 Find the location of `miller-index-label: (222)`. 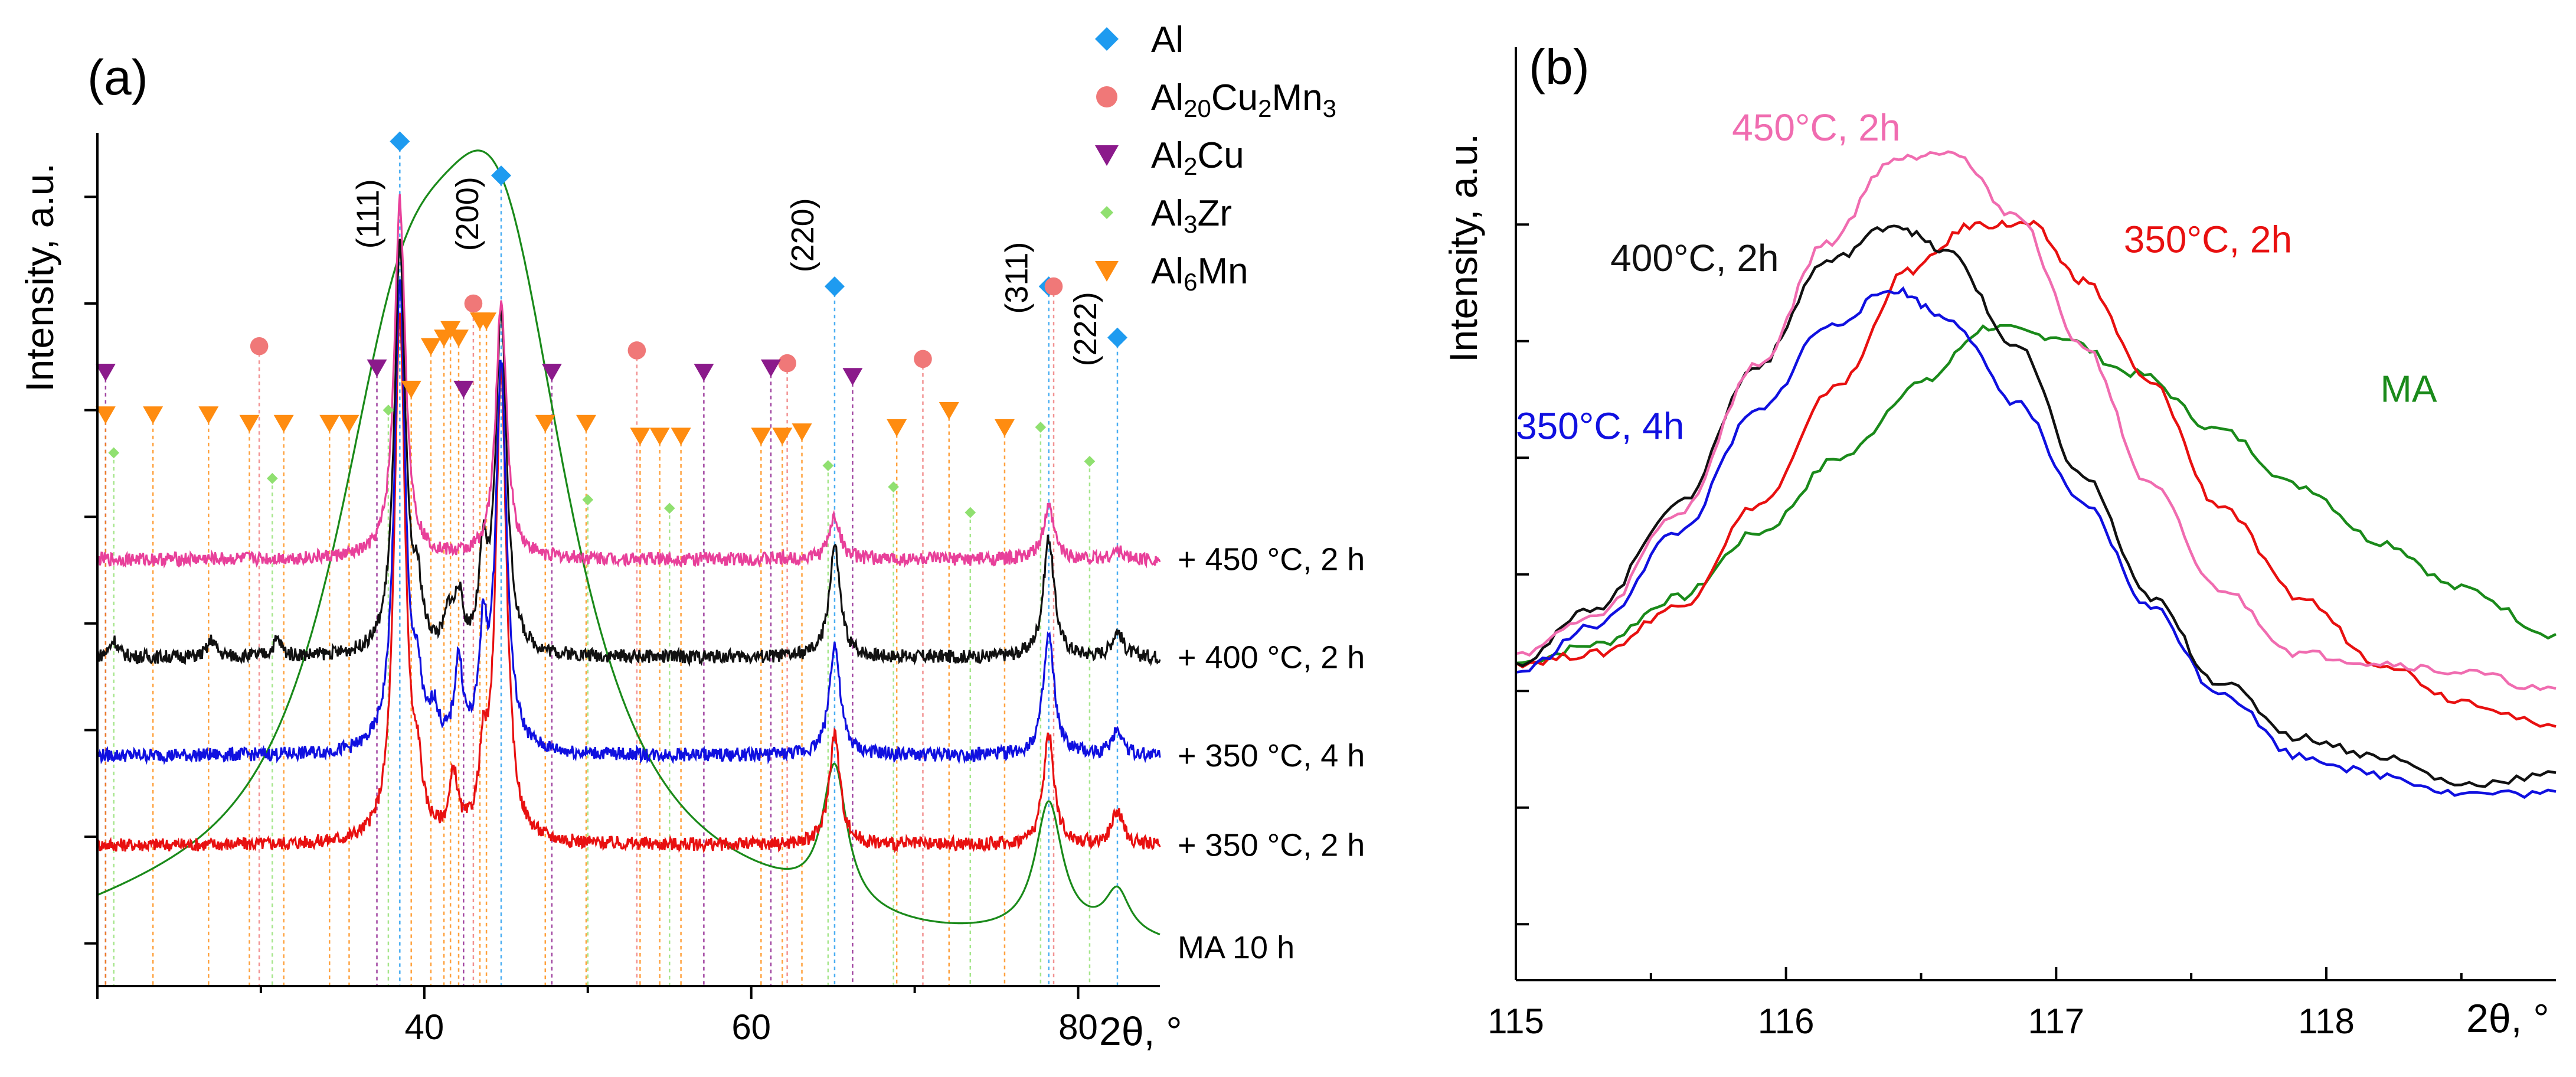

miller-index-label: (222) is located at coordinates (1085, 329).